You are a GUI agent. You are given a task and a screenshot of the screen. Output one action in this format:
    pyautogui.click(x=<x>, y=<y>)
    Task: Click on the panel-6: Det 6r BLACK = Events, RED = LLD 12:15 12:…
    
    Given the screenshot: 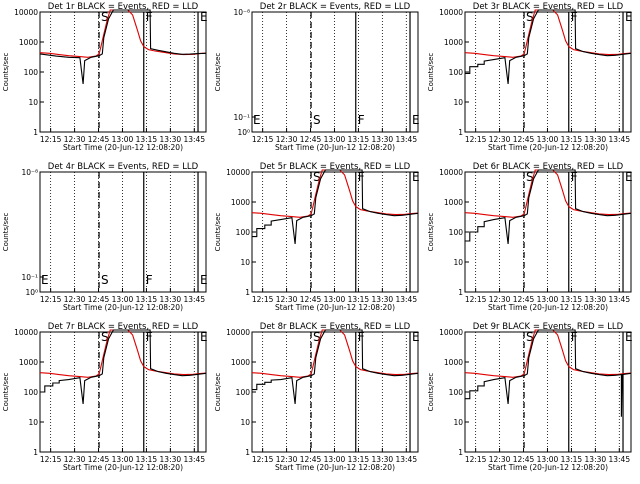 What is the action you would take?
    pyautogui.click(x=530, y=237)
    